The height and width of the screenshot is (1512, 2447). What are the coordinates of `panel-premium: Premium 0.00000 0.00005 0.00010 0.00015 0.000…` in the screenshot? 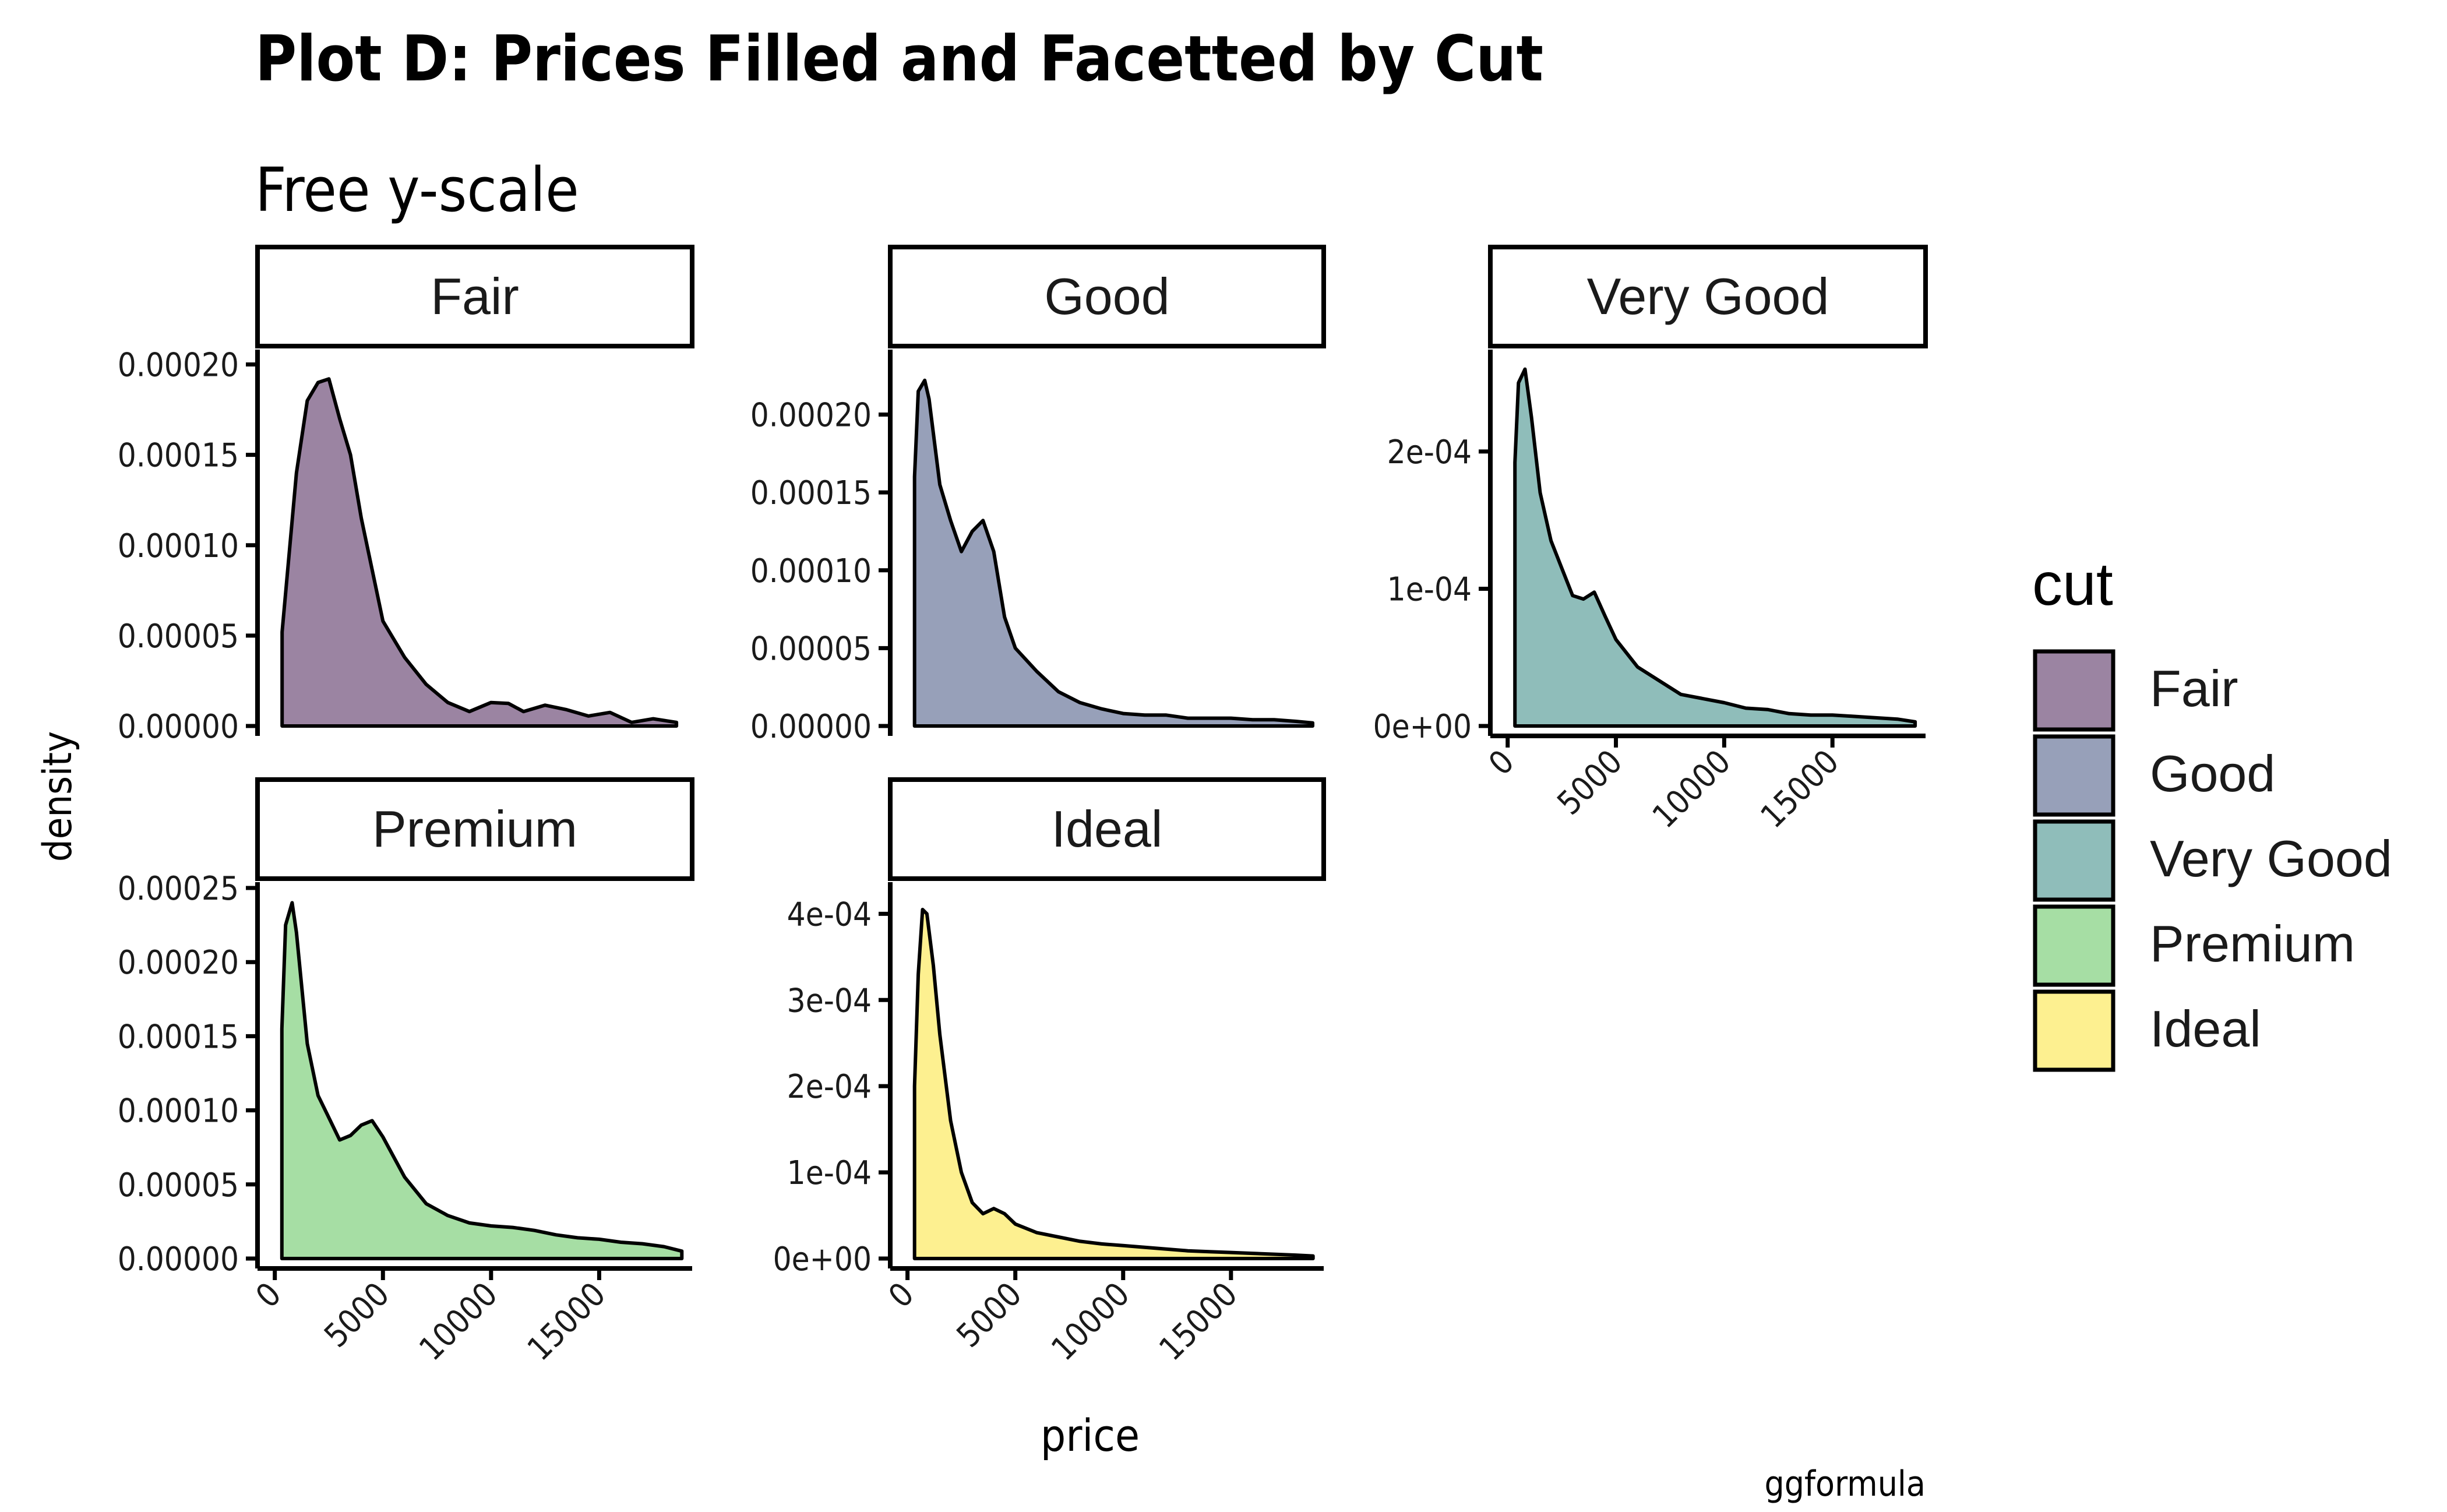 It's located at (406, 1072).